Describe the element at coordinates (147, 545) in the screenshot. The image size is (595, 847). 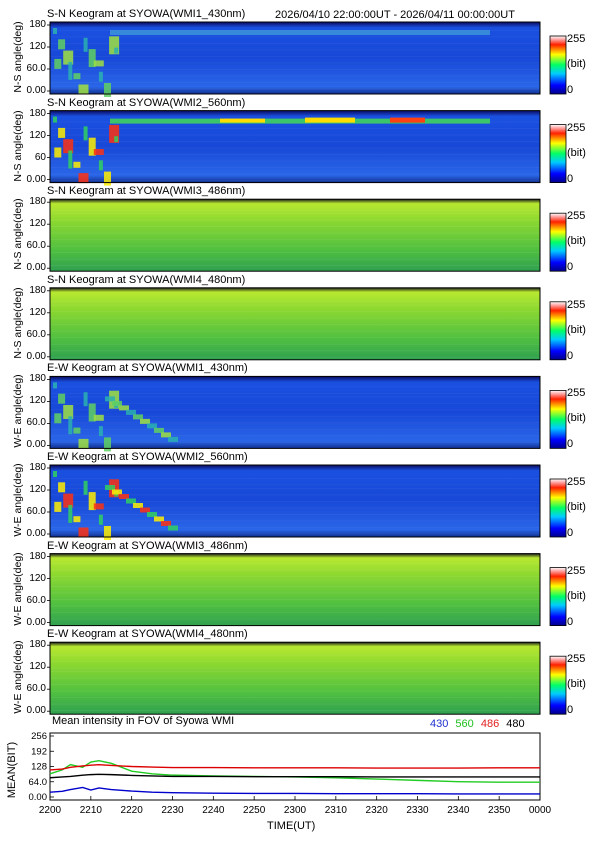
I see `keogram-title: E-W Keogram at SYOWA(WMI3_486nm)` at that location.